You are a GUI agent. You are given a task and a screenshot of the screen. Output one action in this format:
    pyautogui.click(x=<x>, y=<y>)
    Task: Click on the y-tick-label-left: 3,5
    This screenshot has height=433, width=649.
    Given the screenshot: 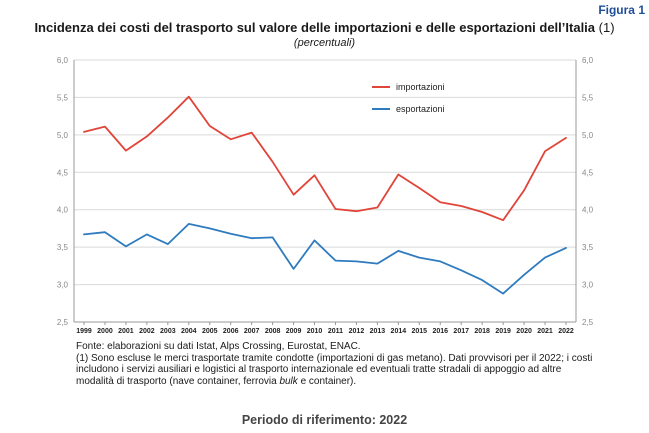 What is the action you would take?
    pyautogui.click(x=63, y=247)
    